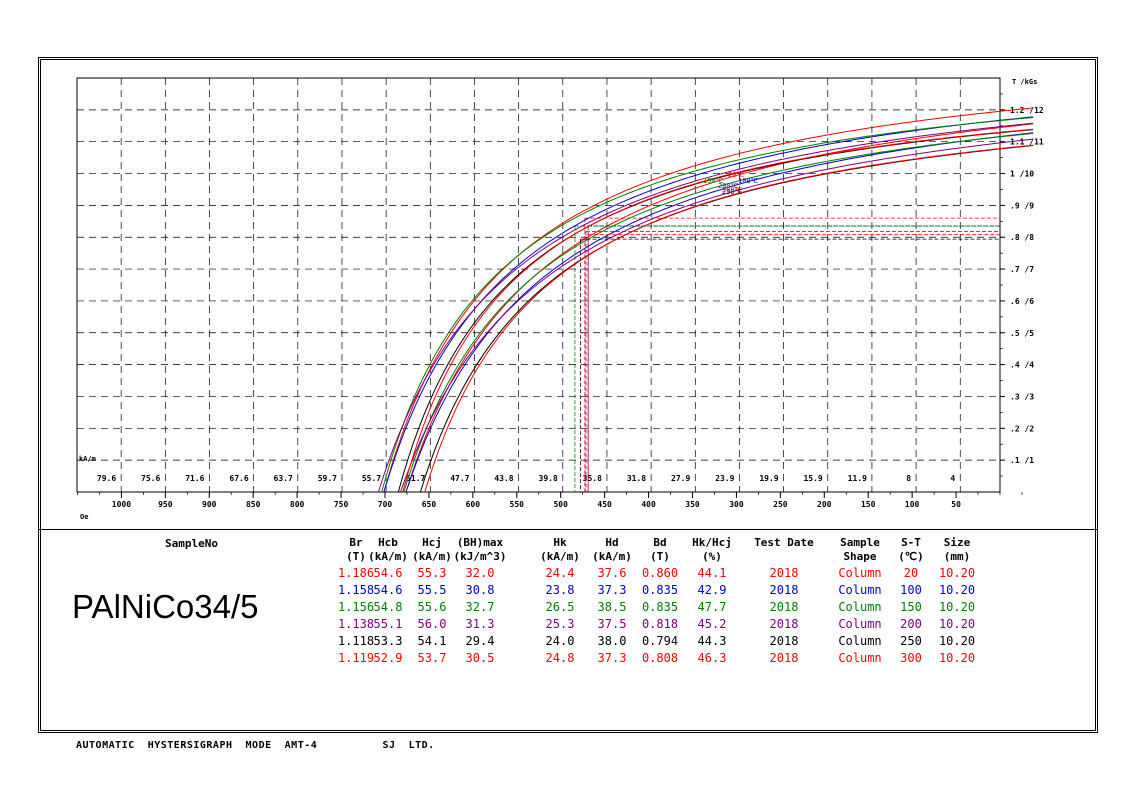  What do you see at coordinates (388, 641) in the screenshot?
I see `table-cell: 53.3` at bounding box center [388, 641].